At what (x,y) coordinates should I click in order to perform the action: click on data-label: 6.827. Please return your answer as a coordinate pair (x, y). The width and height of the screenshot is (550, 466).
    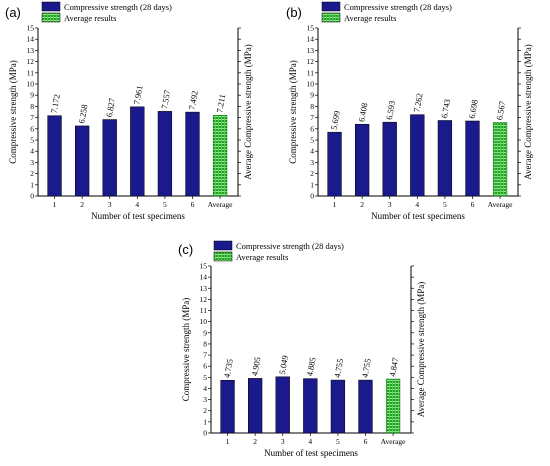
    Looking at the image, I should click on (110, 107).